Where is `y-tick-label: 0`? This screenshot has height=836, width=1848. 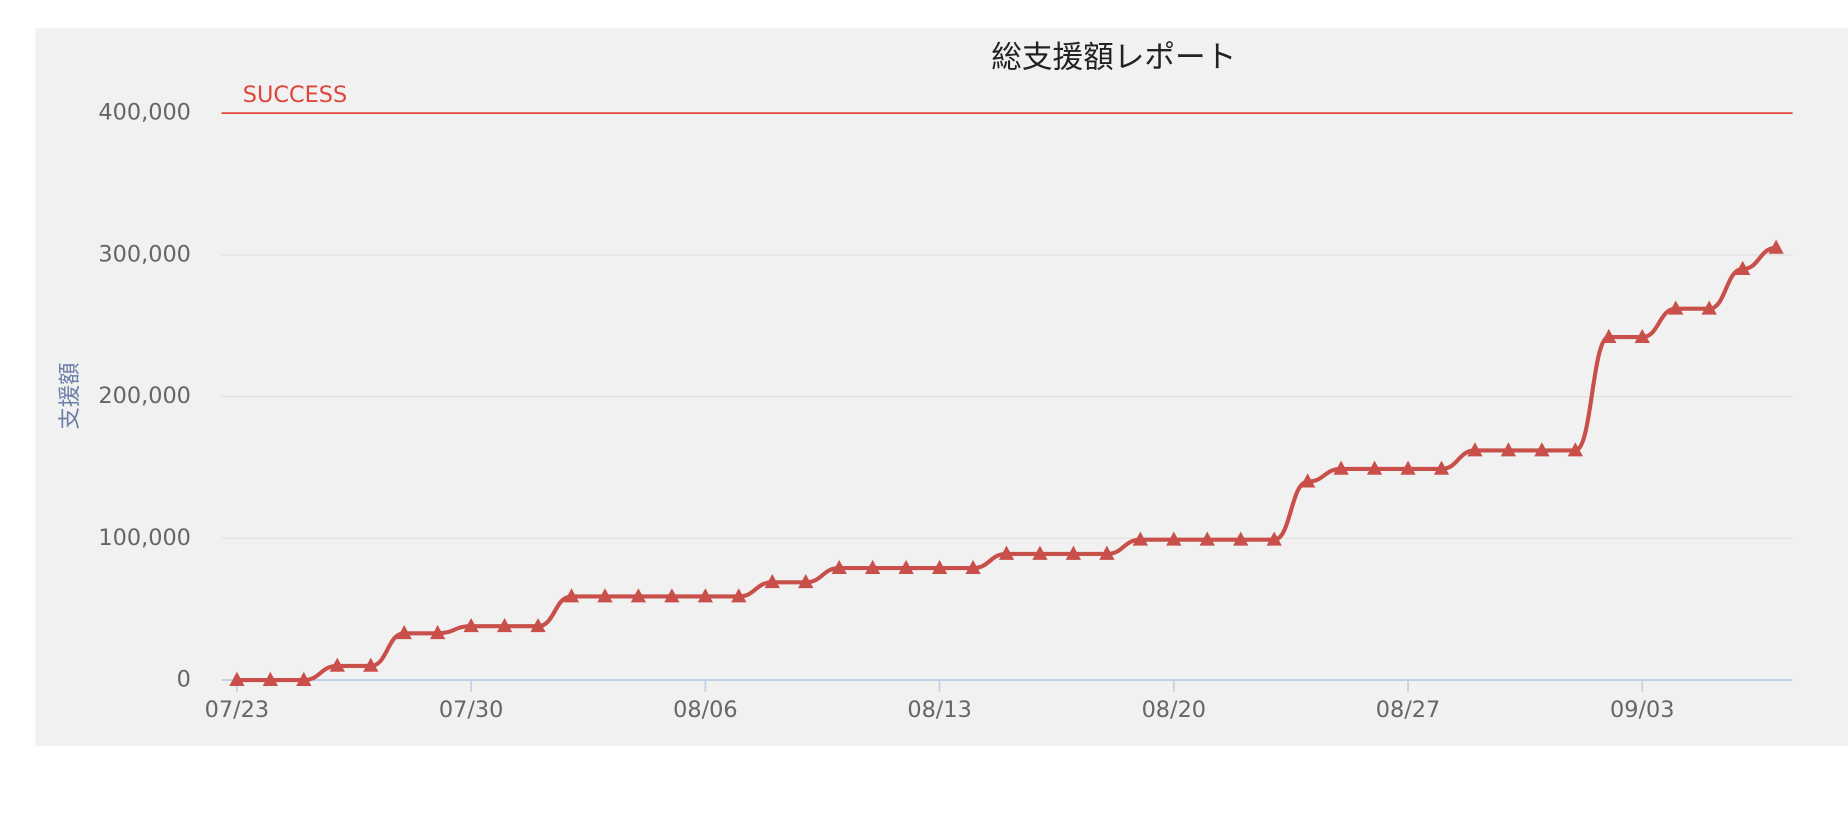 y-tick-label: 0 is located at coordinates (184, 680).